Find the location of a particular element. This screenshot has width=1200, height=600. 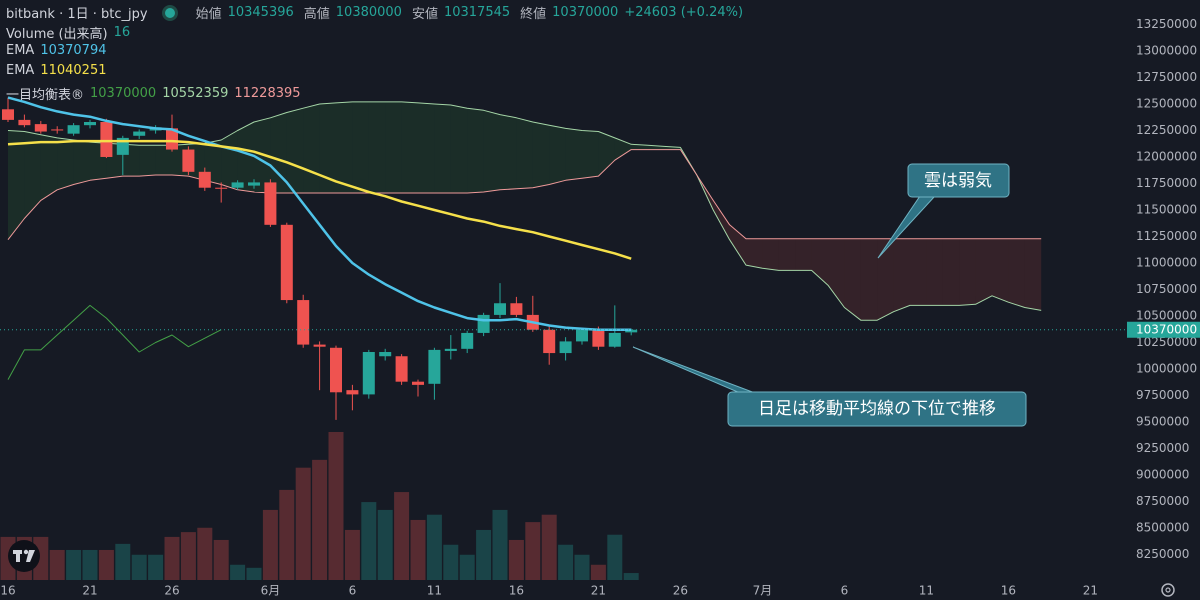

y-tick-label: 12250000 is located at coordinates (1166, 130).